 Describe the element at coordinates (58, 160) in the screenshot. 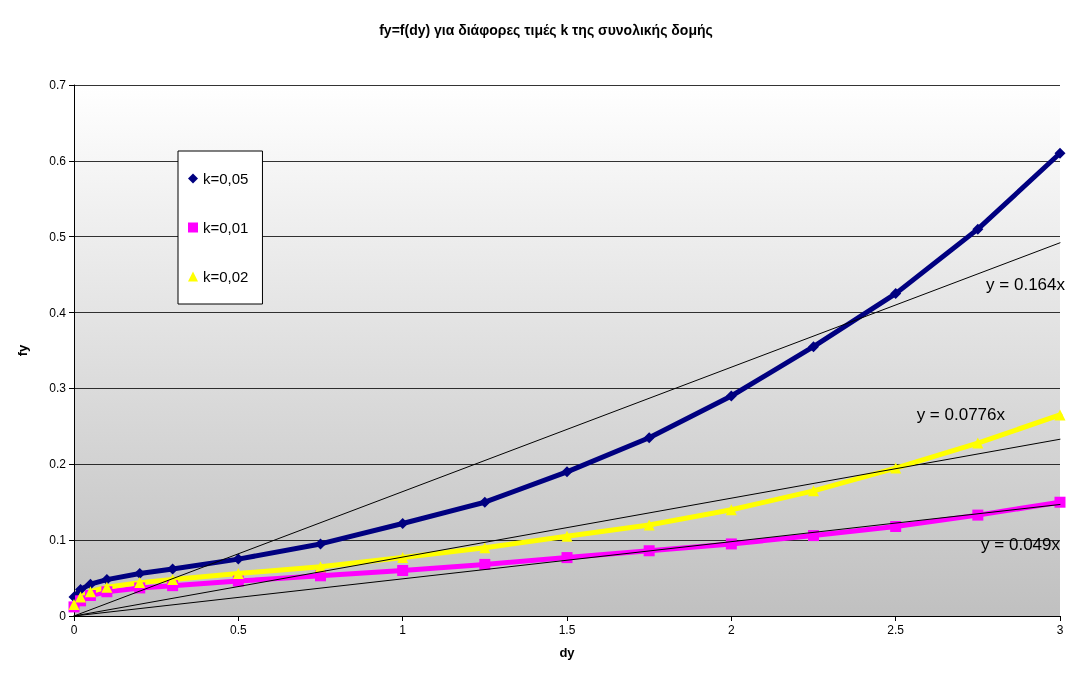

I see `y-tick-label: 0.6` at that location.